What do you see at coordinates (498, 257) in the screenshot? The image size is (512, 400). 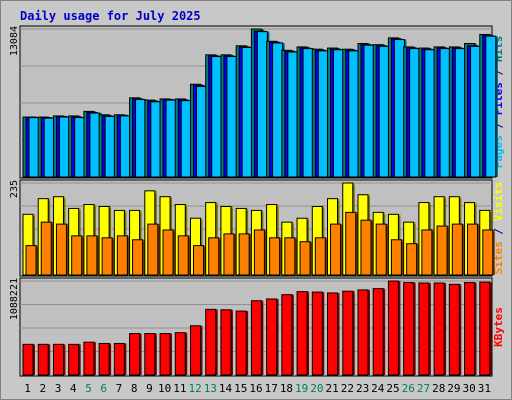 I see `series-axis-label-part: Sites` at bounding box center [498, 257].